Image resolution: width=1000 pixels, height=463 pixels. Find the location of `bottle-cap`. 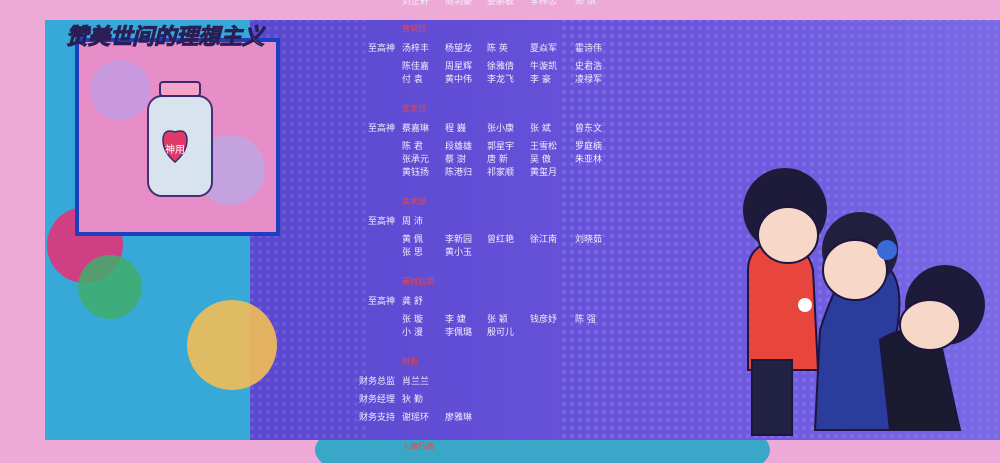

bottle-cap is located at coordinates (180, 89).